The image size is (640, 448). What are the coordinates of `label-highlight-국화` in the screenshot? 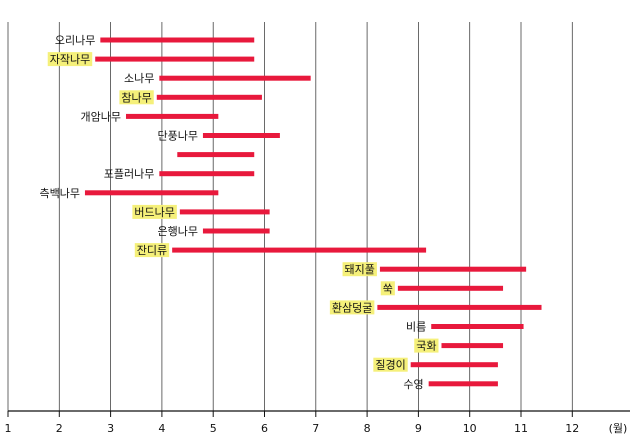 It's located at (426, 345).